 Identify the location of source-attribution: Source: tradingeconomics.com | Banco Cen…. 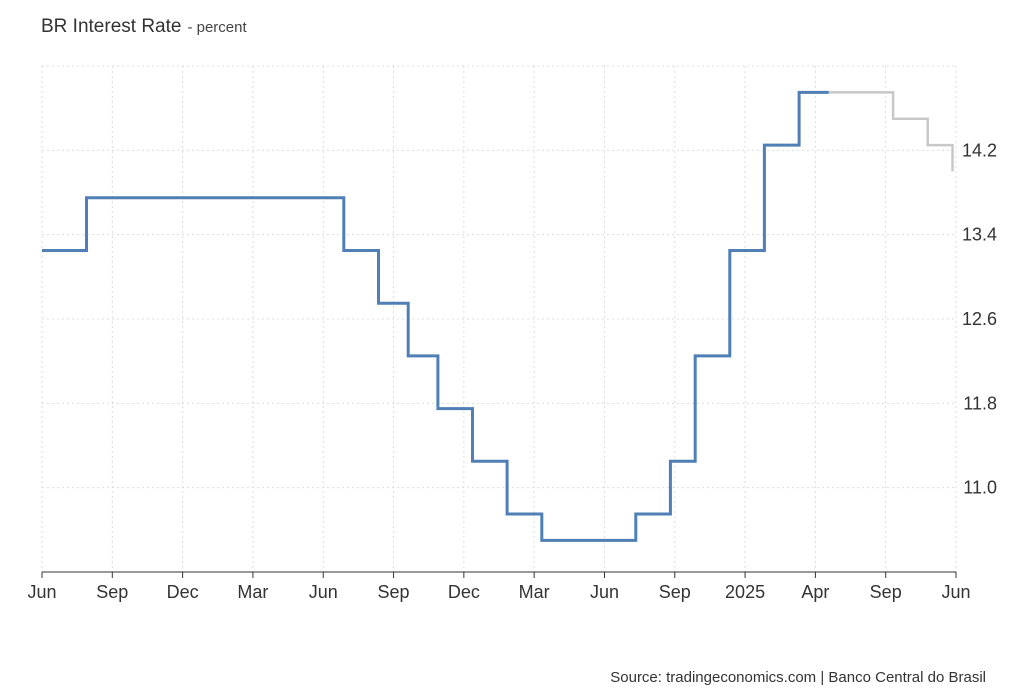
(798, 677).